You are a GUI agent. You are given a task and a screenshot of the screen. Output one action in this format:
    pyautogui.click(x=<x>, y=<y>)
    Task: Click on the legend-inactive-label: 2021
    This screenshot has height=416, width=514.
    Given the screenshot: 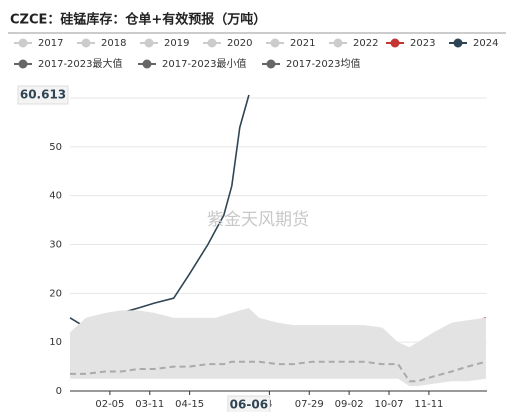 What is the action you would take?
    pyautogui.click(x=302, y=43)
    